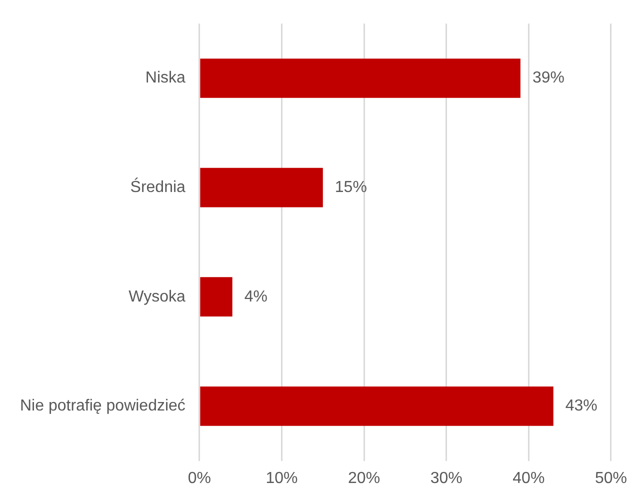 The height and width of the screenshot is (500, 635). Describe the element at coordinates (158, 186) in the screenshot. I see `y-tick-label: Średnia` at that location.